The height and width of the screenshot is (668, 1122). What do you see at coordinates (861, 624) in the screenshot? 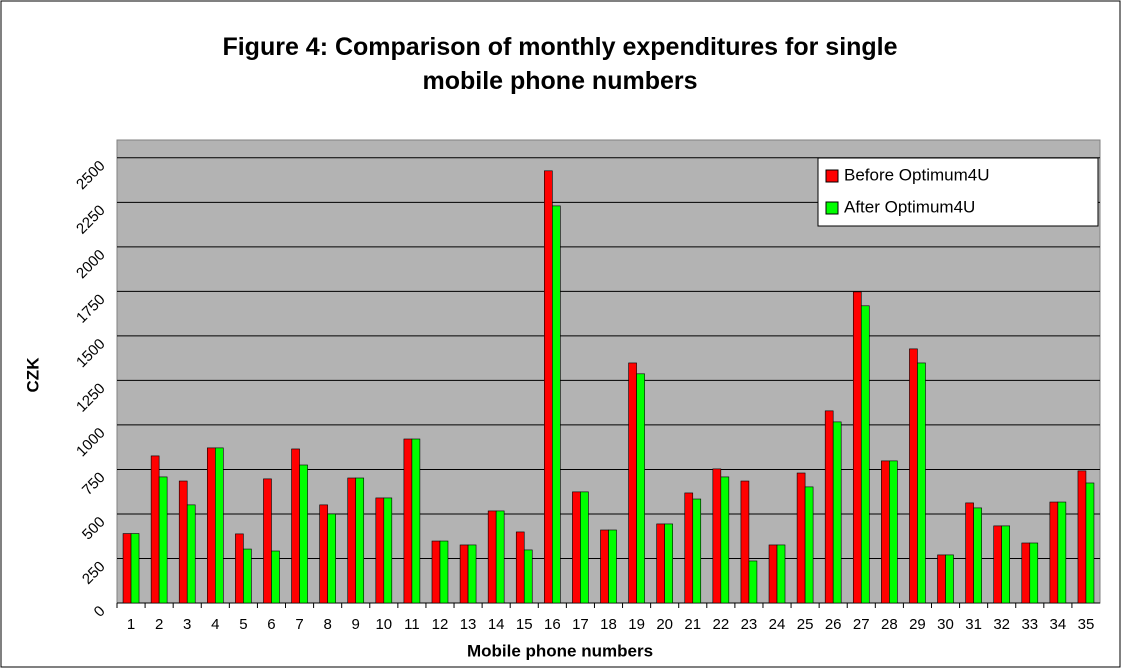
I see `x-tick-label: 27` at bounding box center [861, 624].